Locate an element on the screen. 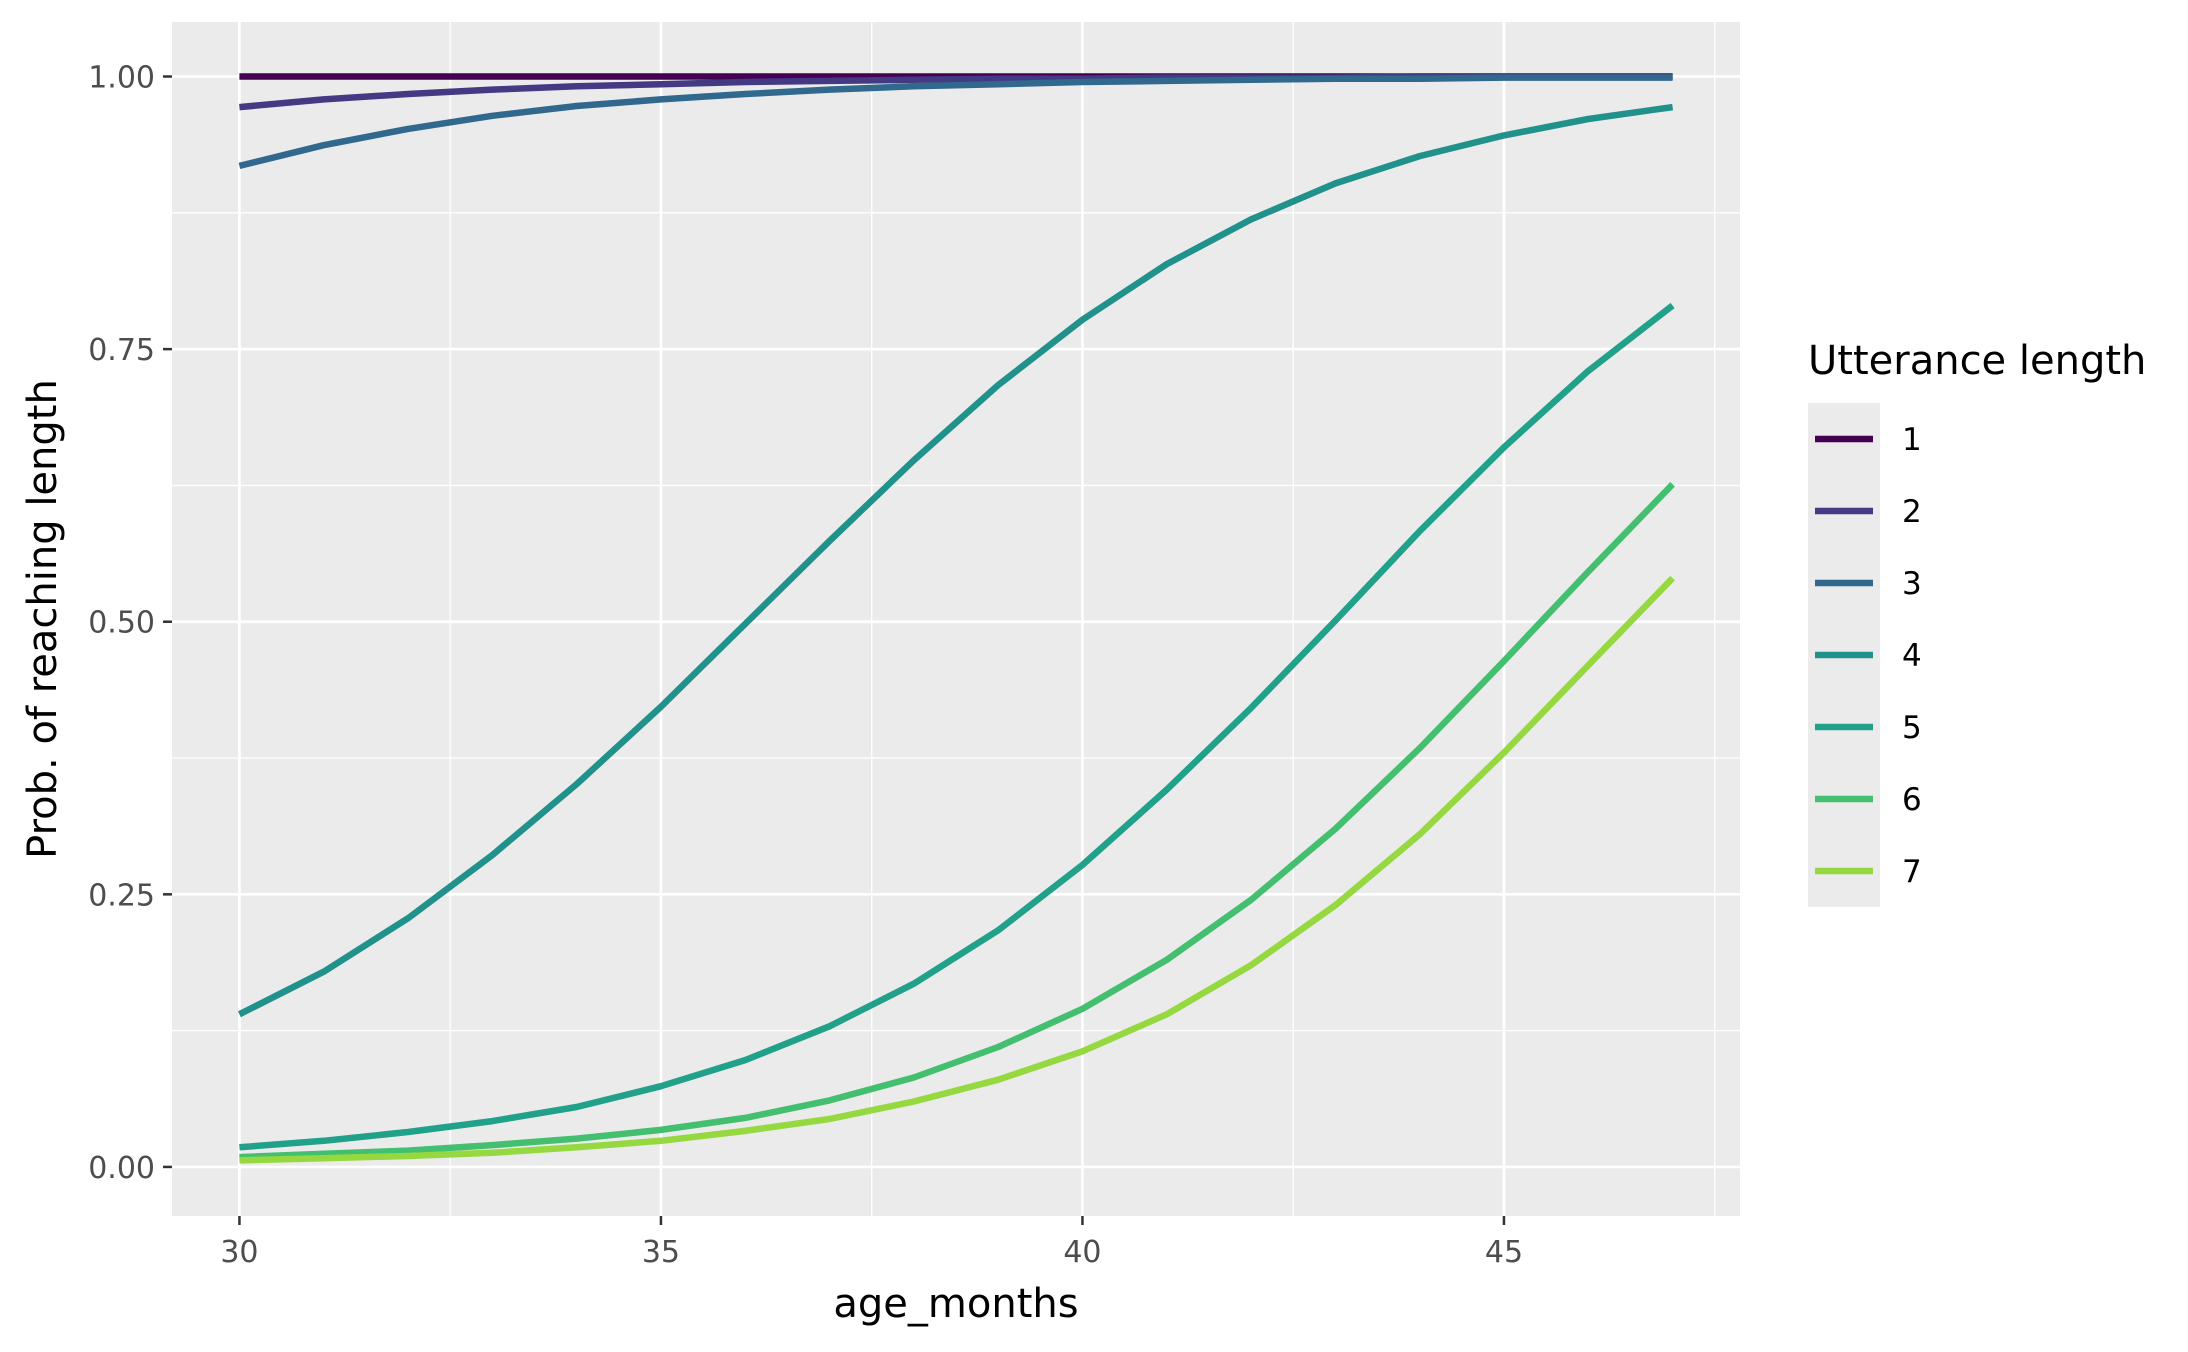  x-axis: 30 35 40 45 is located at coordinates (871, 1243).